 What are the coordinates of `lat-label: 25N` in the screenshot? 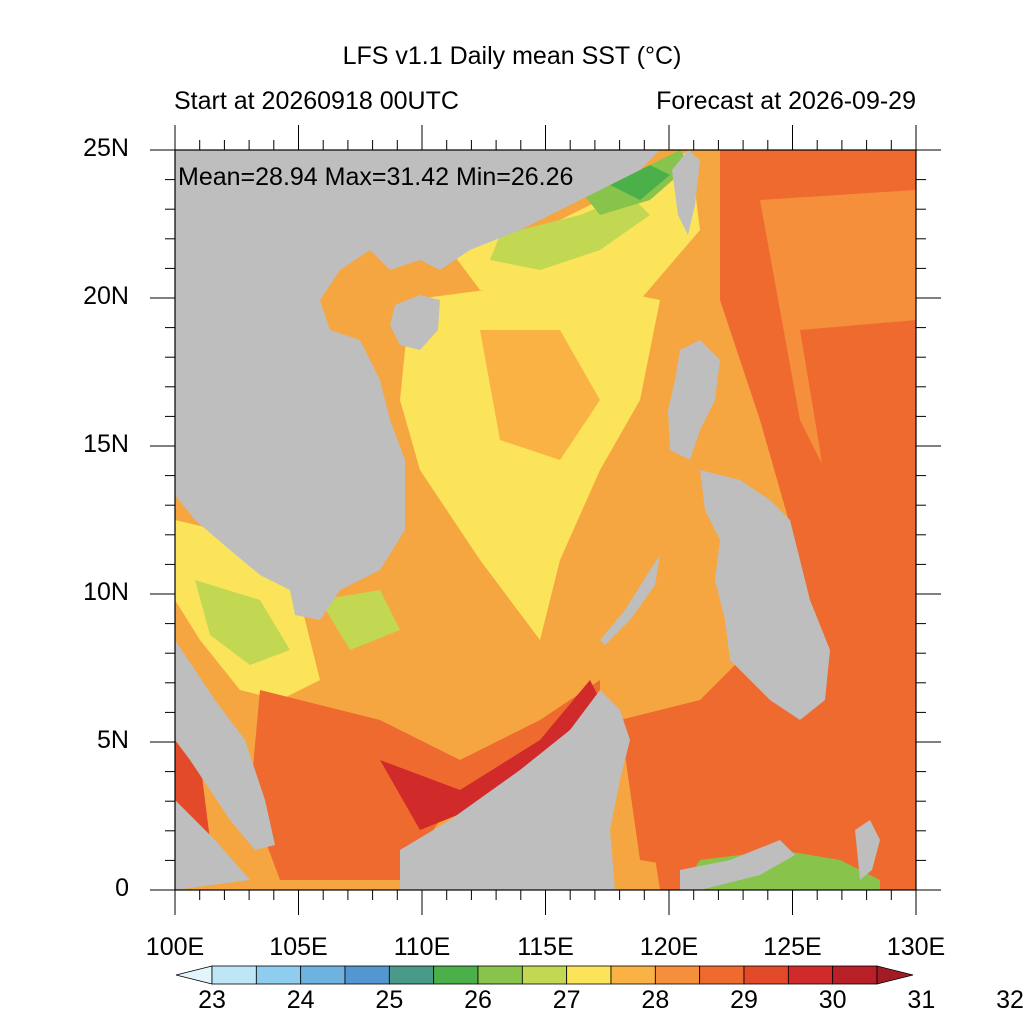 It's located at (106, 148).